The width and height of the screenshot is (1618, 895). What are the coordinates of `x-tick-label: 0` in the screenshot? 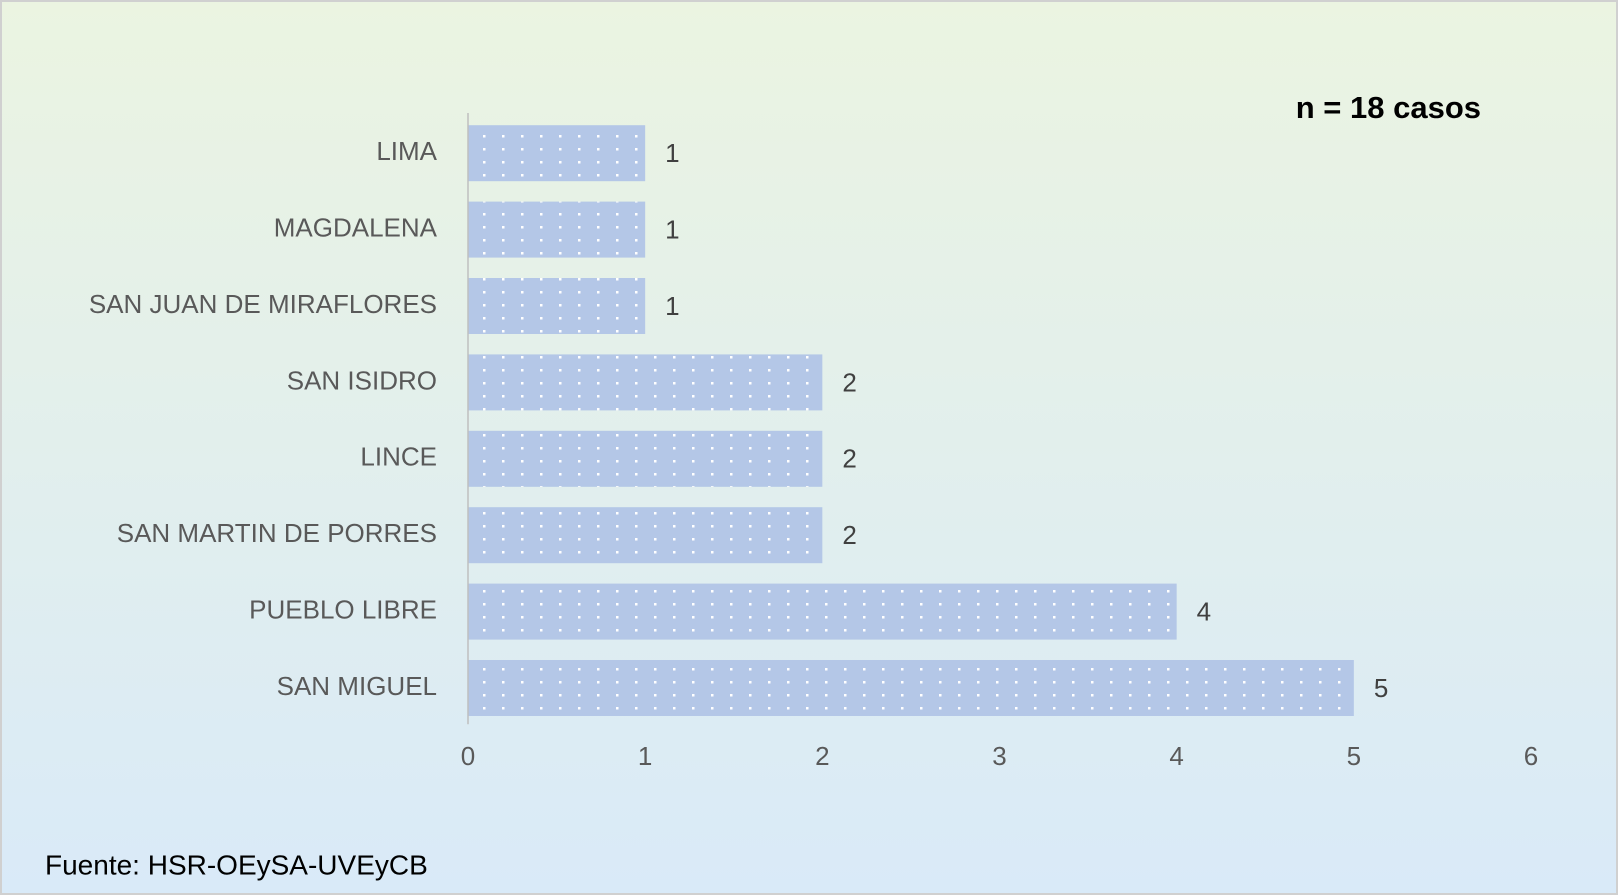 It's located at (468, 756).